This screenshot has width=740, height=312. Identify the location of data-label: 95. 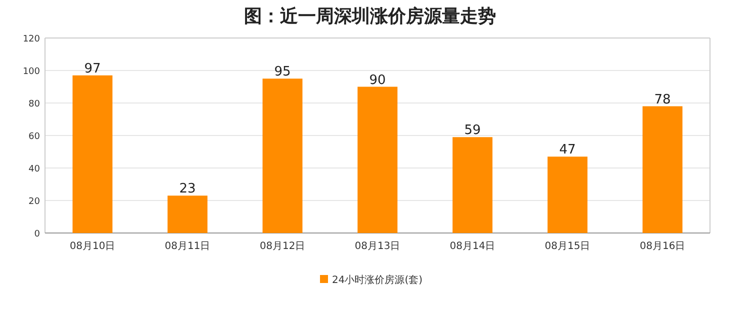
(282, 72).